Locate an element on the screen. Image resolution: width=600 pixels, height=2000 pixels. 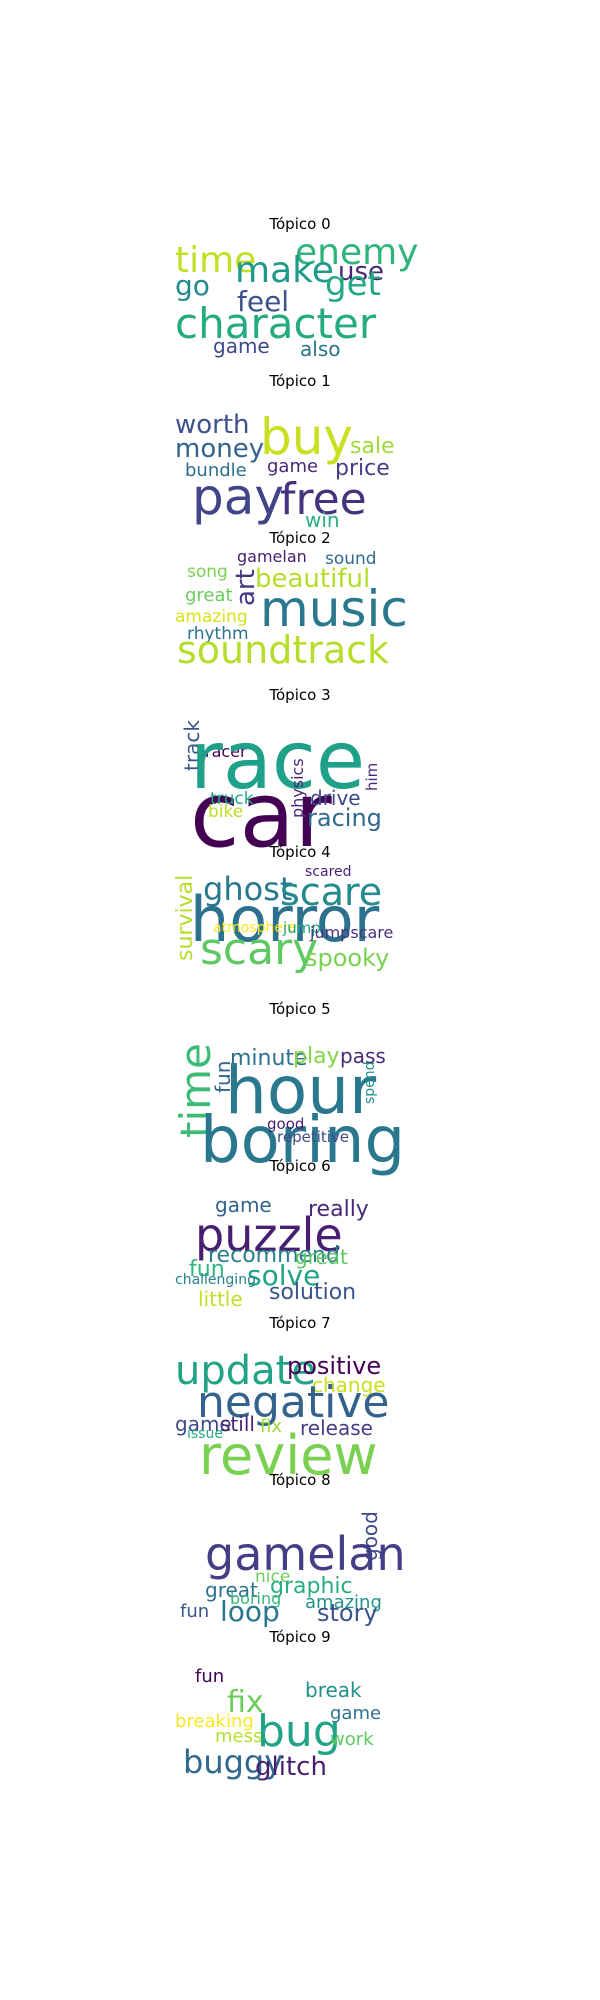
topic-title: Tópico 0 is located at coordinates (300, 224).